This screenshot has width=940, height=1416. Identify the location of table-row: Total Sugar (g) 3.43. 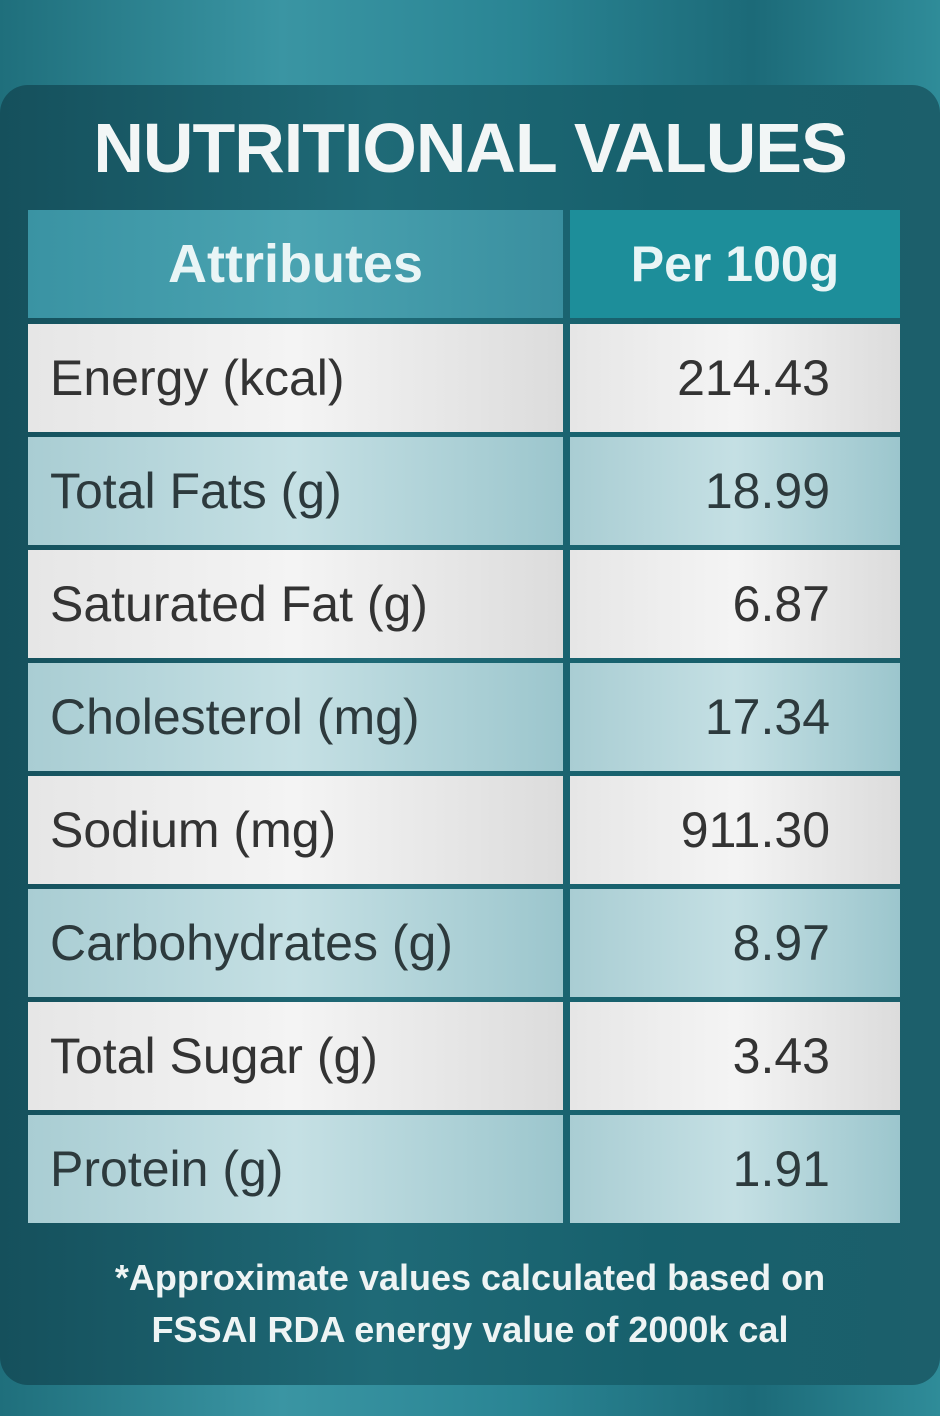
(464, 1056).